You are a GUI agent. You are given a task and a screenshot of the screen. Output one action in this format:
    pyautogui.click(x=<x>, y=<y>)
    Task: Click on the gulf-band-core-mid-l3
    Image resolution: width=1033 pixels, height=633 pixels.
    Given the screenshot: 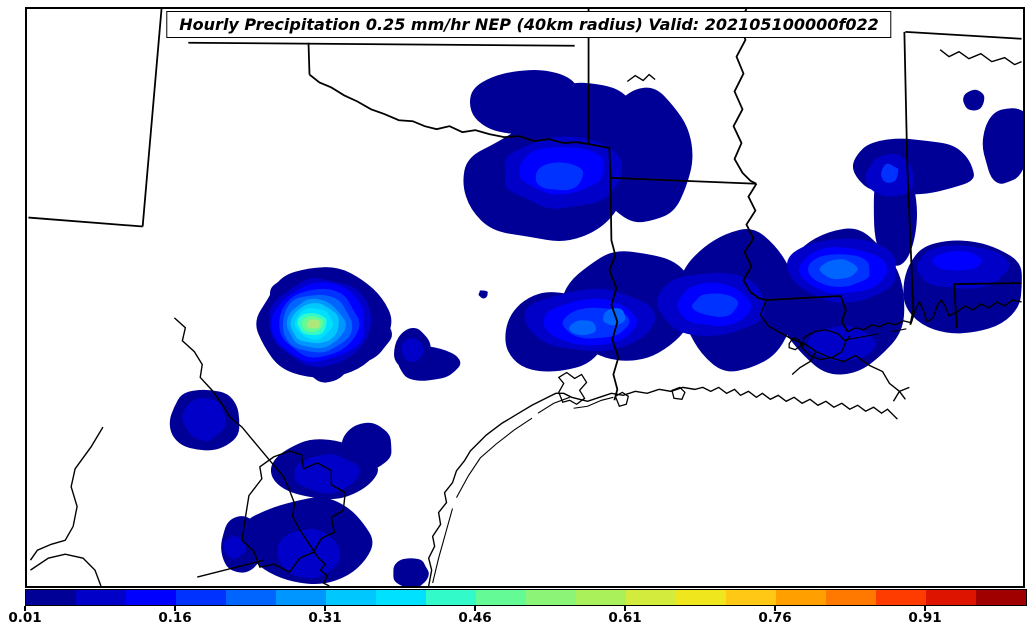 What is the action you would take?
    pyautogui.click(x=715, y=305)
    